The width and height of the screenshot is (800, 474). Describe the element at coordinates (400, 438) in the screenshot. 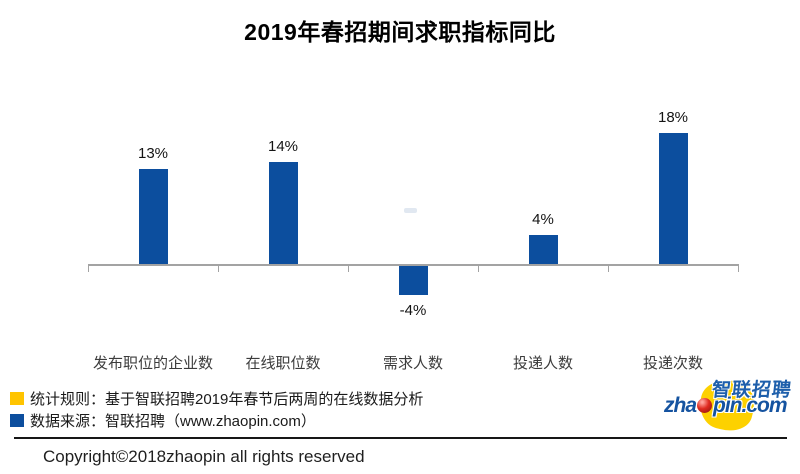

I see `footer-divider-line` at that location.